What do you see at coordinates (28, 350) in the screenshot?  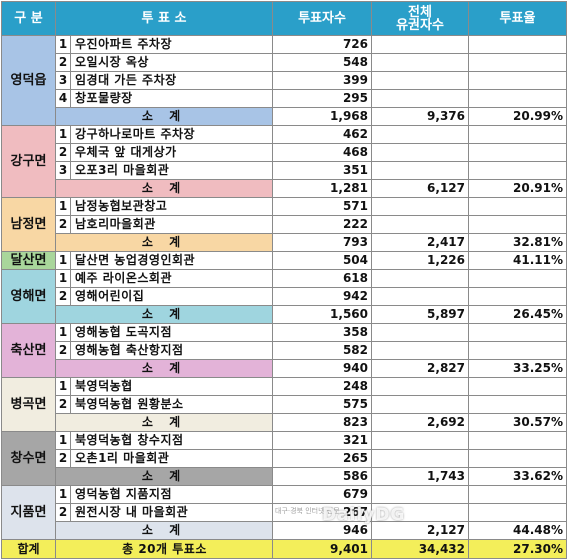 I see `region-name: 축산면` at bounding box center [28, 350].